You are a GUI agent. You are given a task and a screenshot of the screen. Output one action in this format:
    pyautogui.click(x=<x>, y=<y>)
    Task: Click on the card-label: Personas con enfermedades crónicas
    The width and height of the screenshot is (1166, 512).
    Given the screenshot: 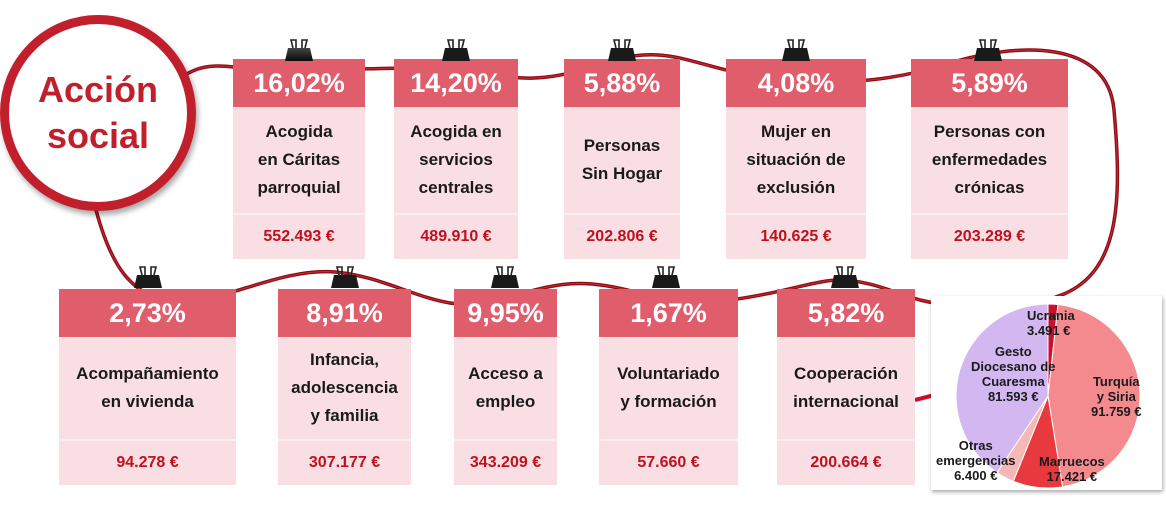 What is the action you would take?
    pyautogui.click(x=989, y=161)
    